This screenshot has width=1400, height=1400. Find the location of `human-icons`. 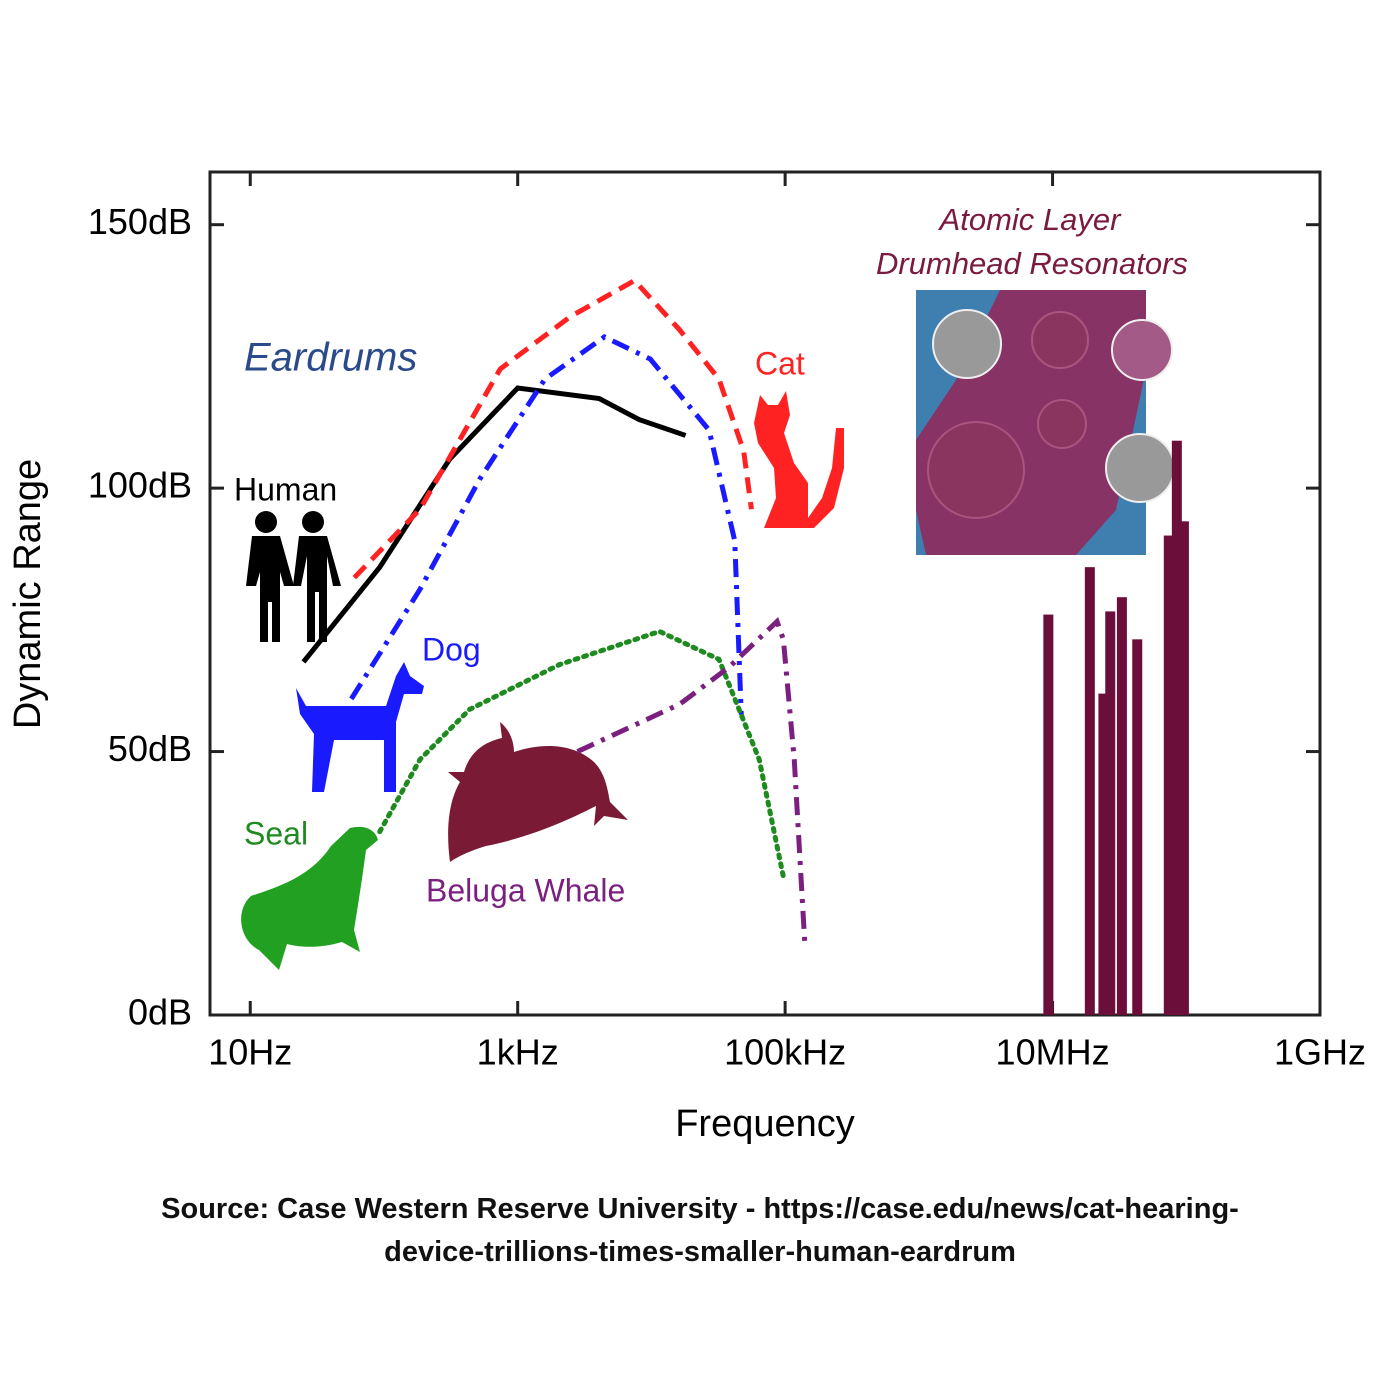

human-icons is located at coordinates (293, 576).